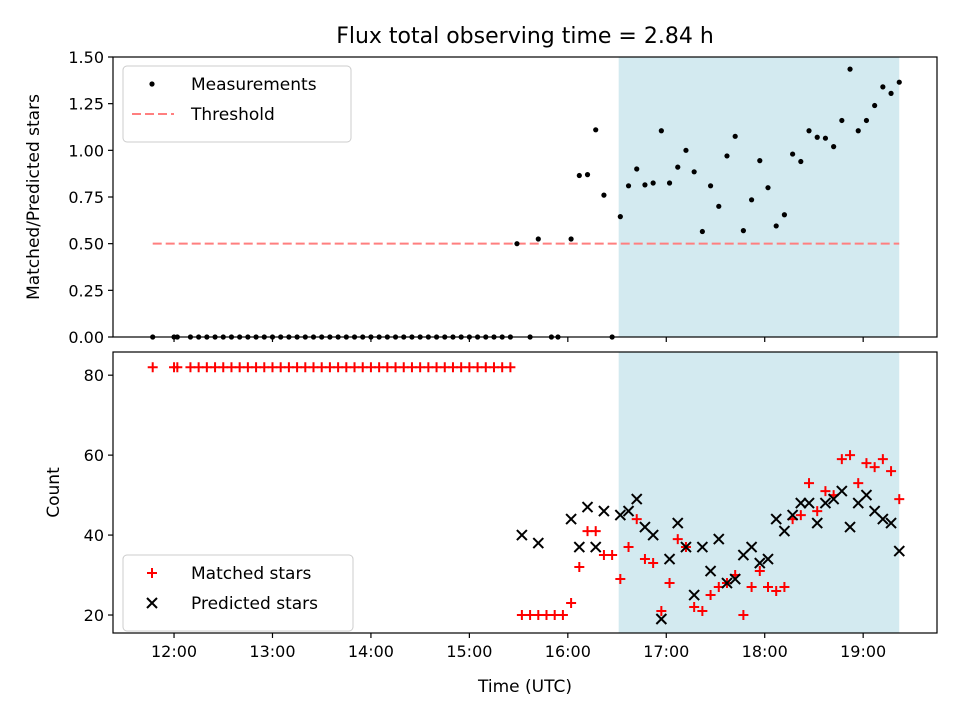 The image size is (960, 720). Describe the element at coordinates (54, 492) in the screenshot. I see `y-axis-label: Count` at that location.